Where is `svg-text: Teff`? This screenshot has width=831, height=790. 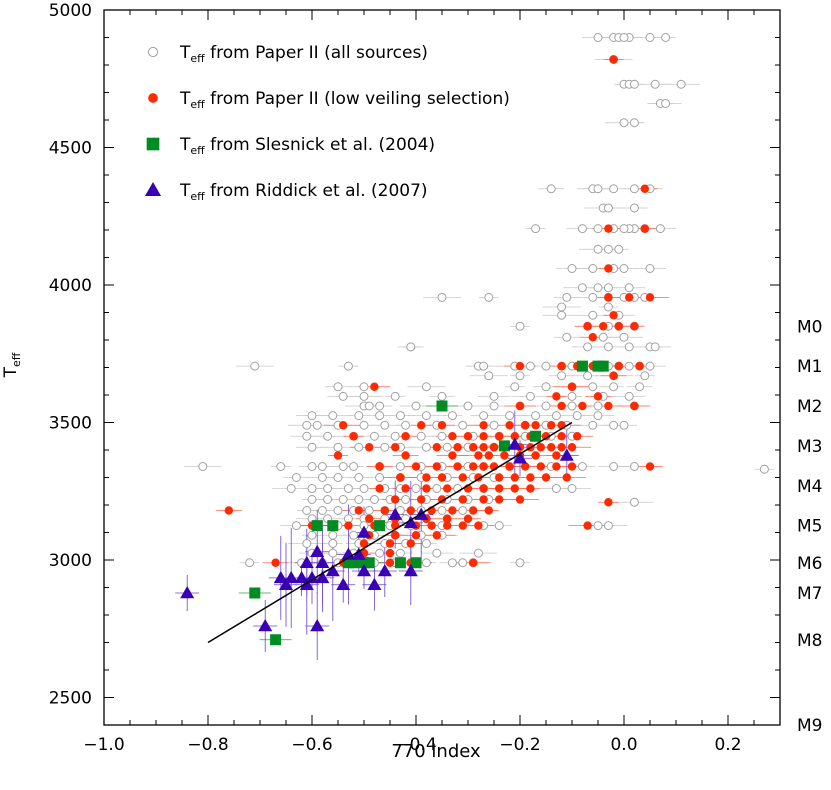
svg-text: Teff is located at coordinates (12, 365).